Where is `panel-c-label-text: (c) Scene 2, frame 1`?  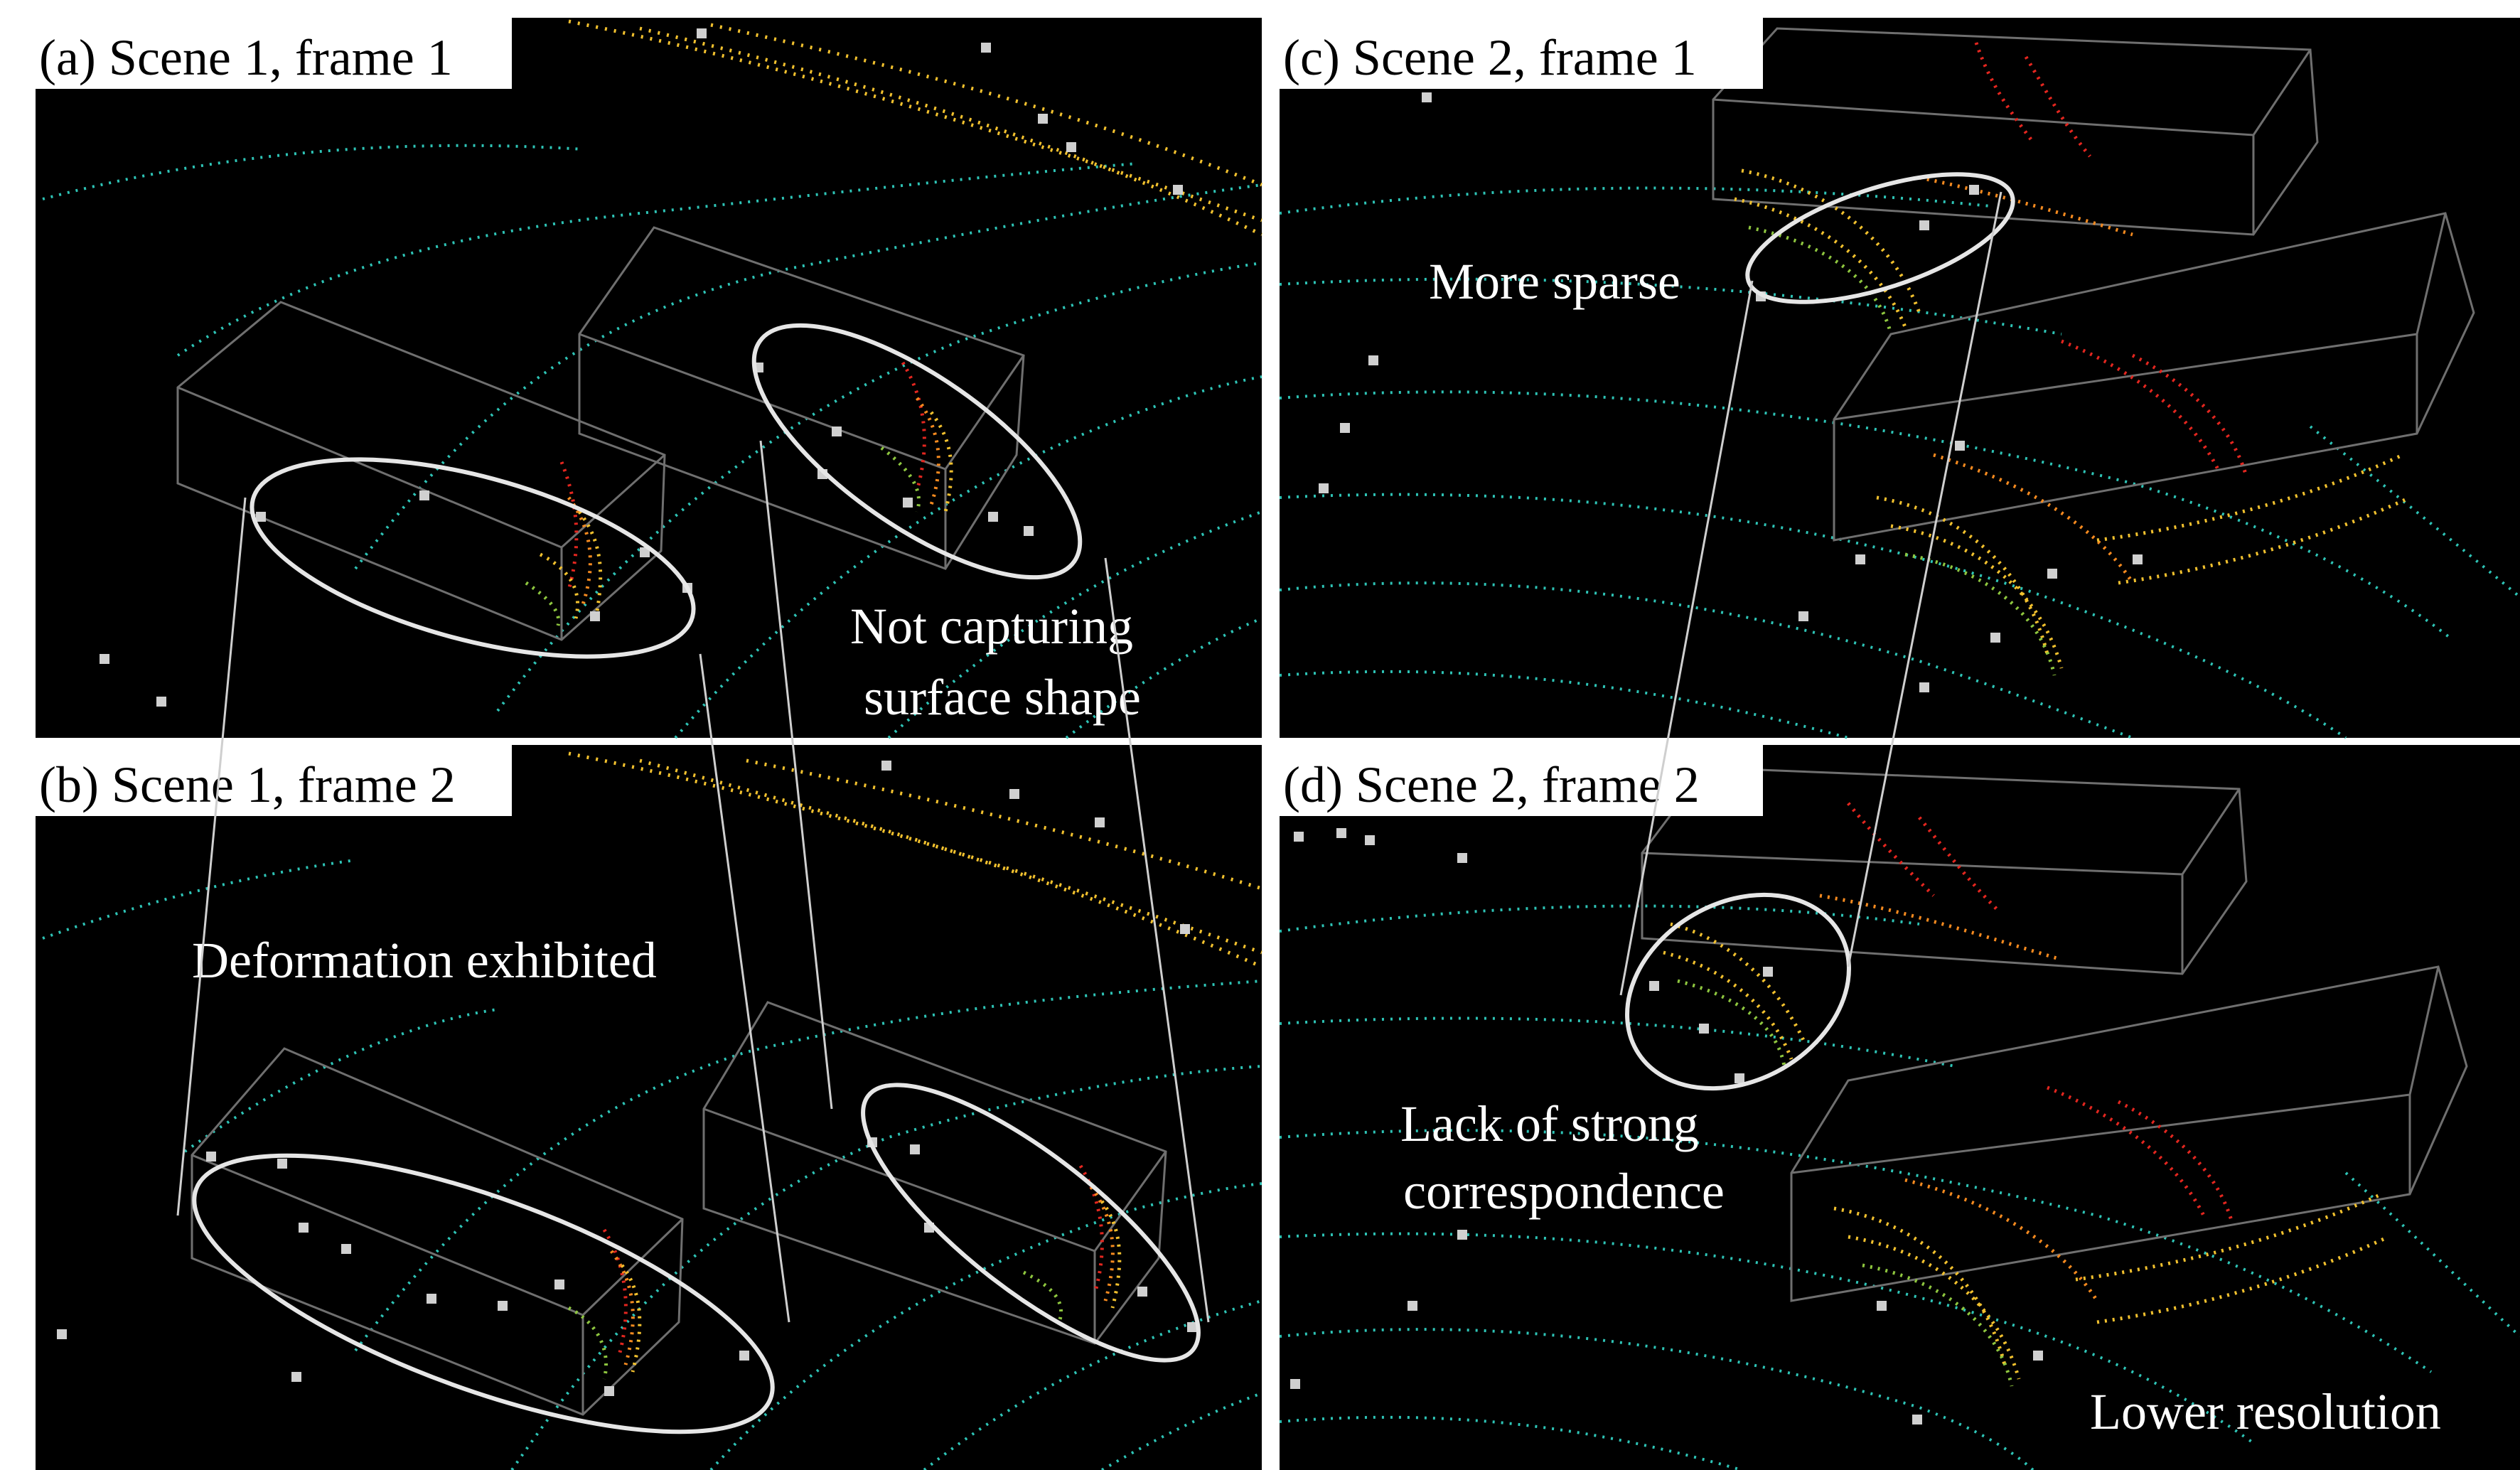
panel-c-label-text: (c) Scene 2, frame 1 is located at coordinates (1490, 57).